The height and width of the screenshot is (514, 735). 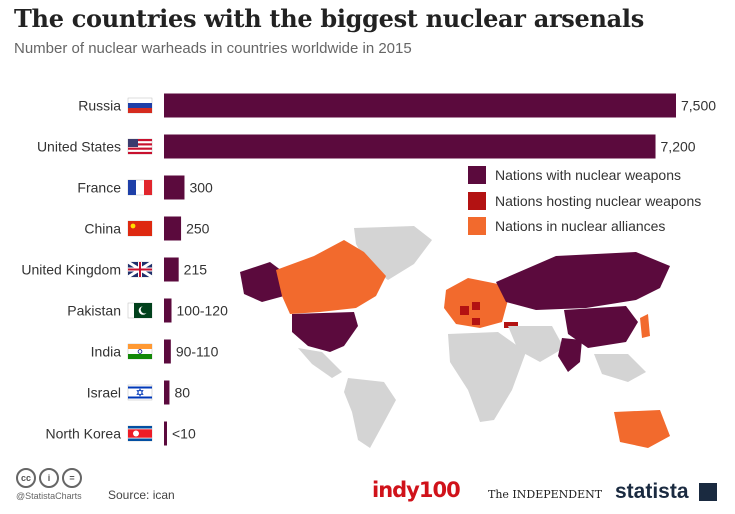 What do you see at coordinates (182, 393) in the screenshot?
I see `value-label: 80` at bounding box center [182, 393].